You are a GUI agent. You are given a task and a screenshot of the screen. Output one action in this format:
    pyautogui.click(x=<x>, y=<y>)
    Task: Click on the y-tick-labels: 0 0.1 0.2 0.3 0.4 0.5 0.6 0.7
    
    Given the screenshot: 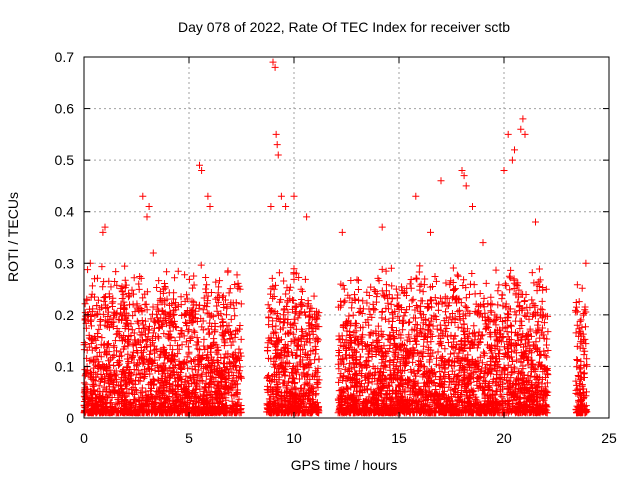 What is the action you would take?
    pyautogui.click(x=65, y=237)
    